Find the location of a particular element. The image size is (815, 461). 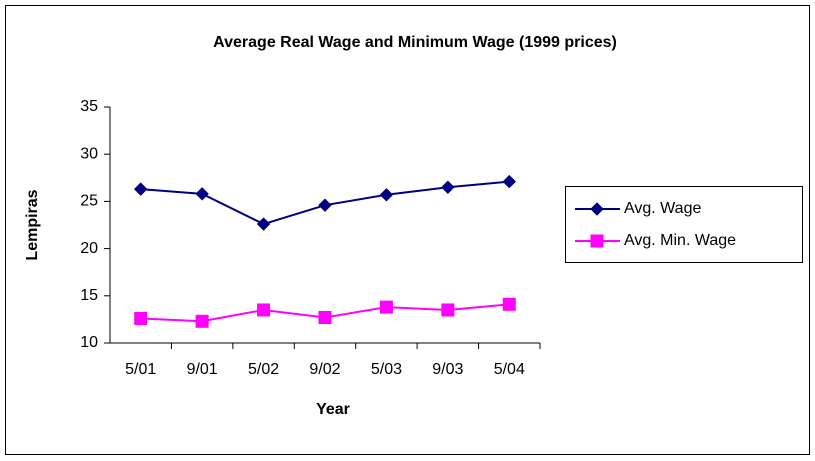

x-axis-label: Year is located at coordinates (333, 409).